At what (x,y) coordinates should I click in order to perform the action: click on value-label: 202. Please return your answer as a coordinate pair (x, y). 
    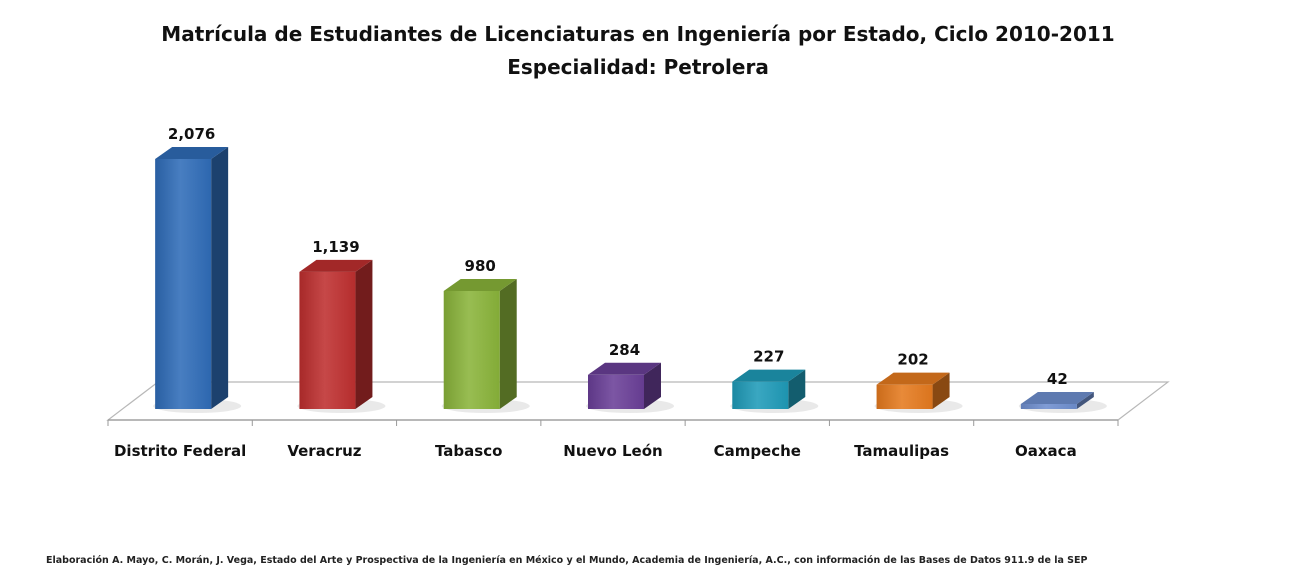
    Looking at the image, I should click on (912, 360).